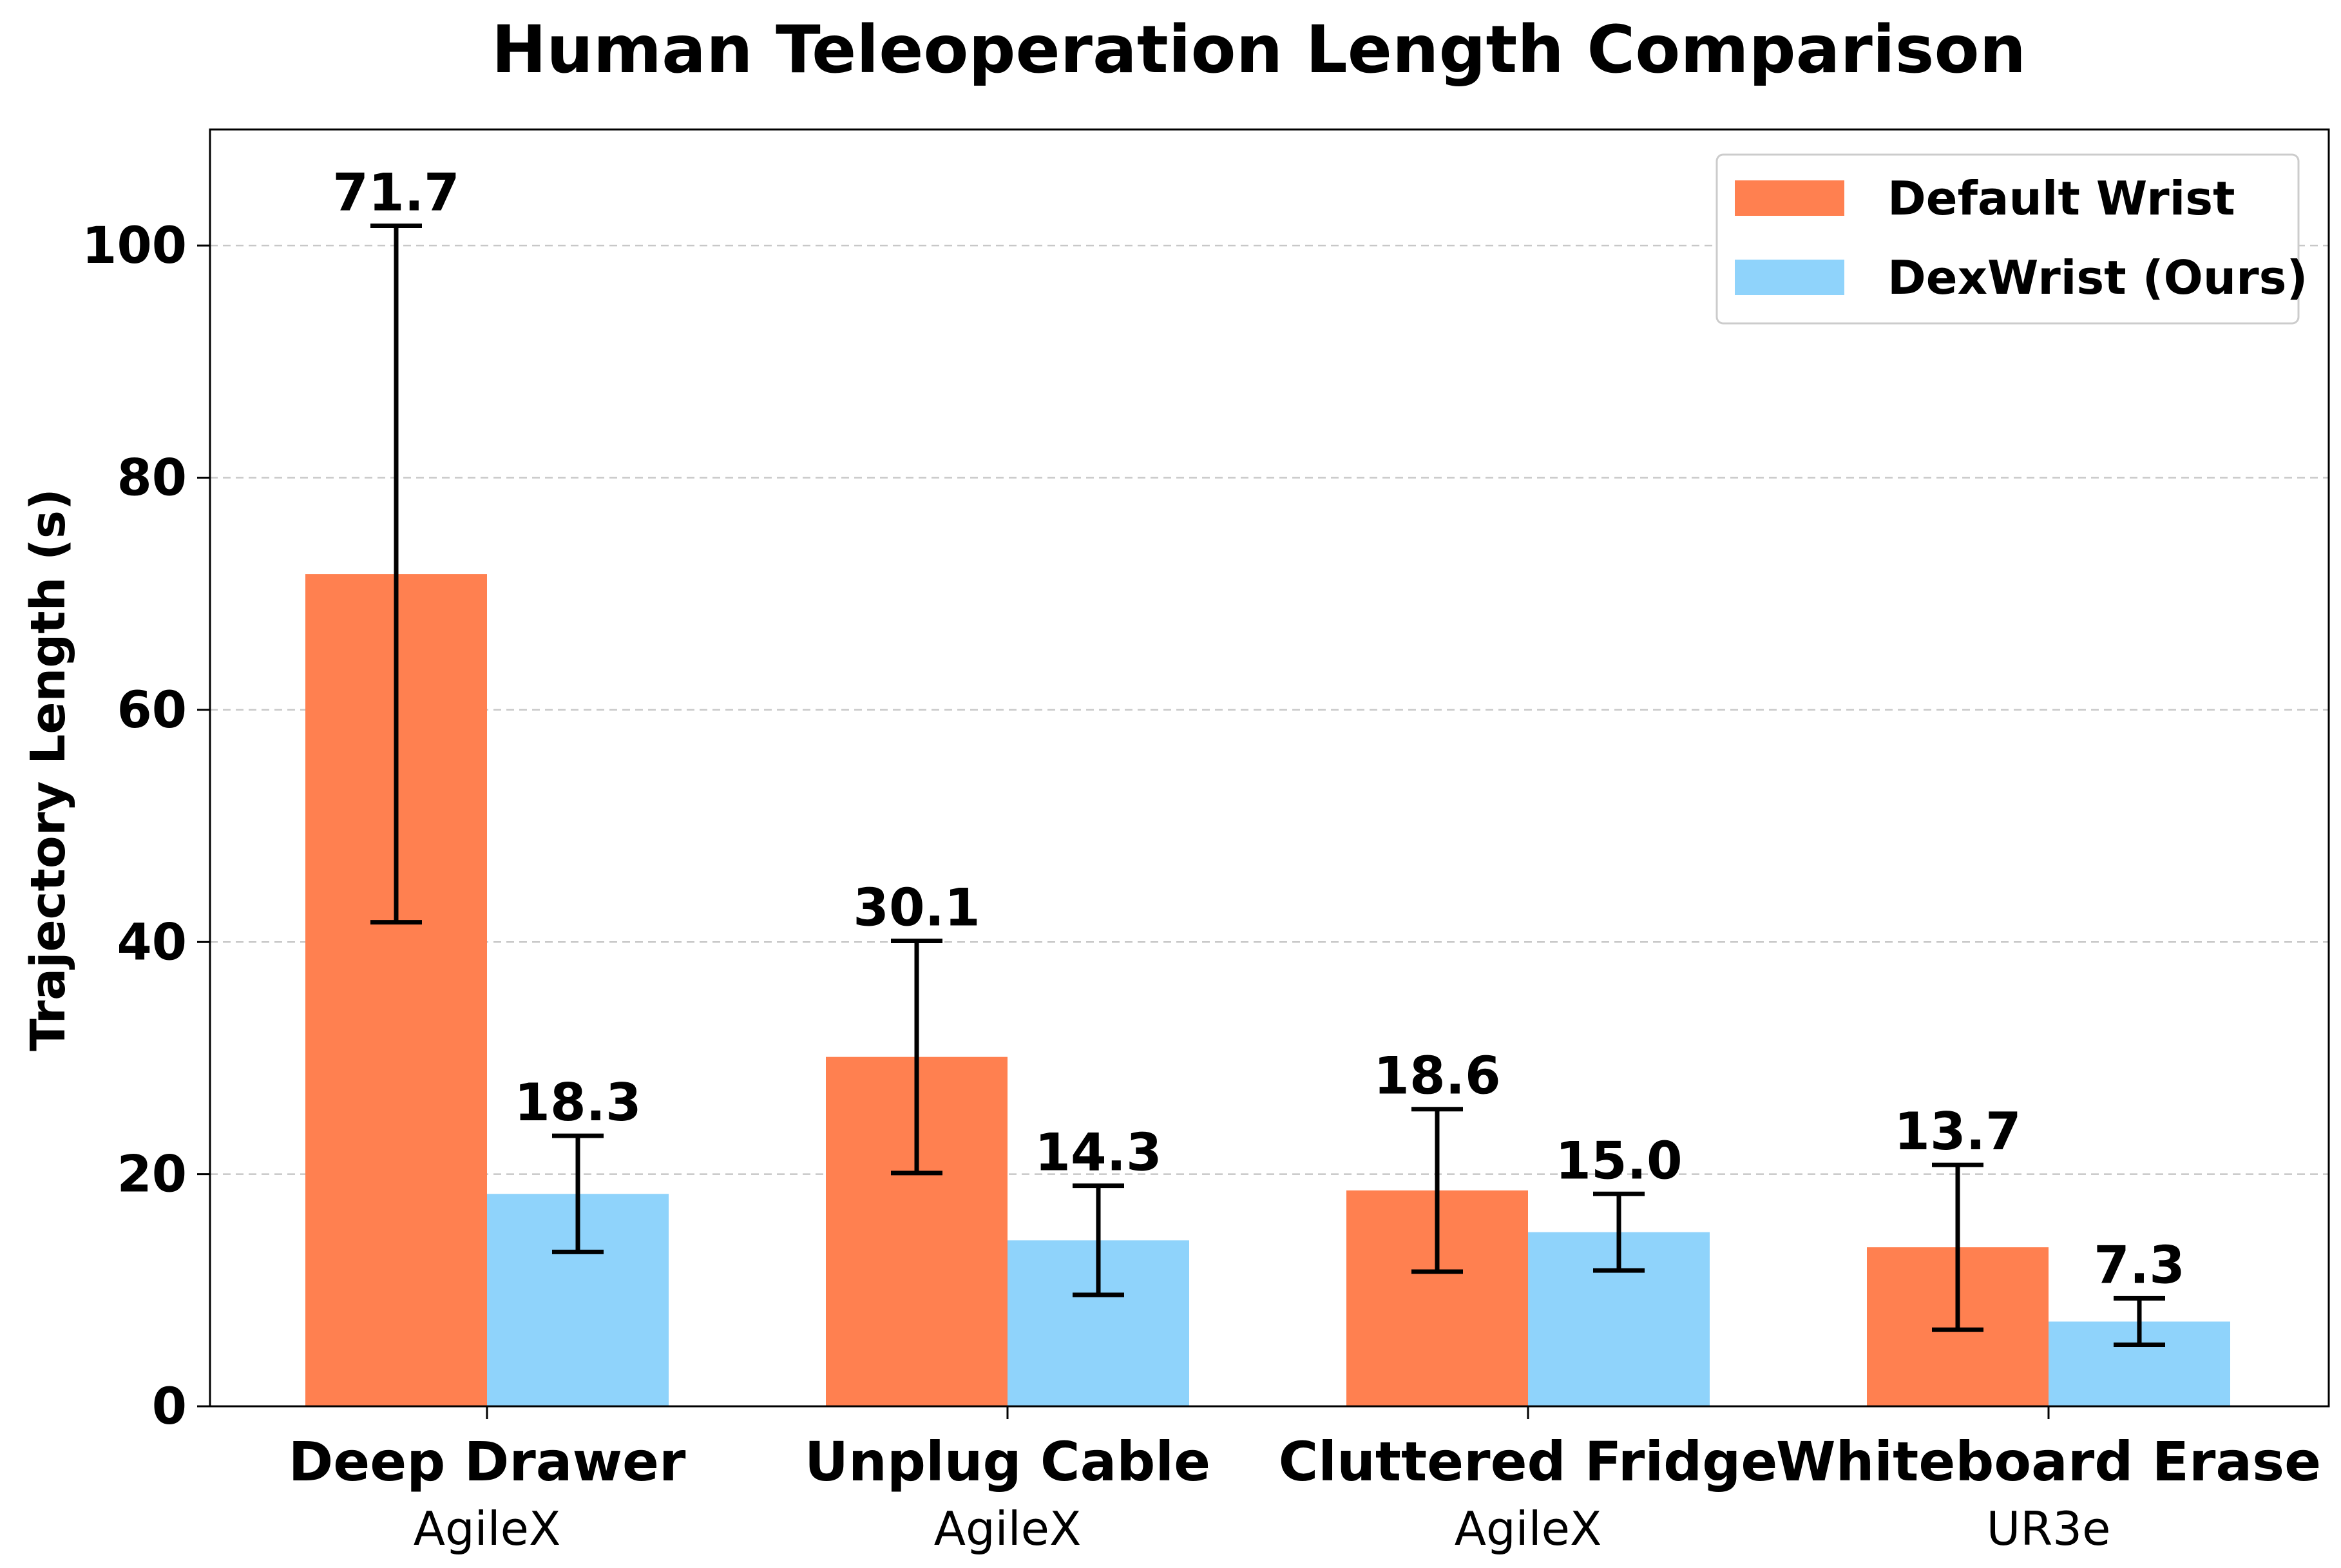 The height and width of the screenshot is (1568, 2341). I want to click on x-tick-label-unplug-cable: Unplug Cable, so click(1007, 1462).